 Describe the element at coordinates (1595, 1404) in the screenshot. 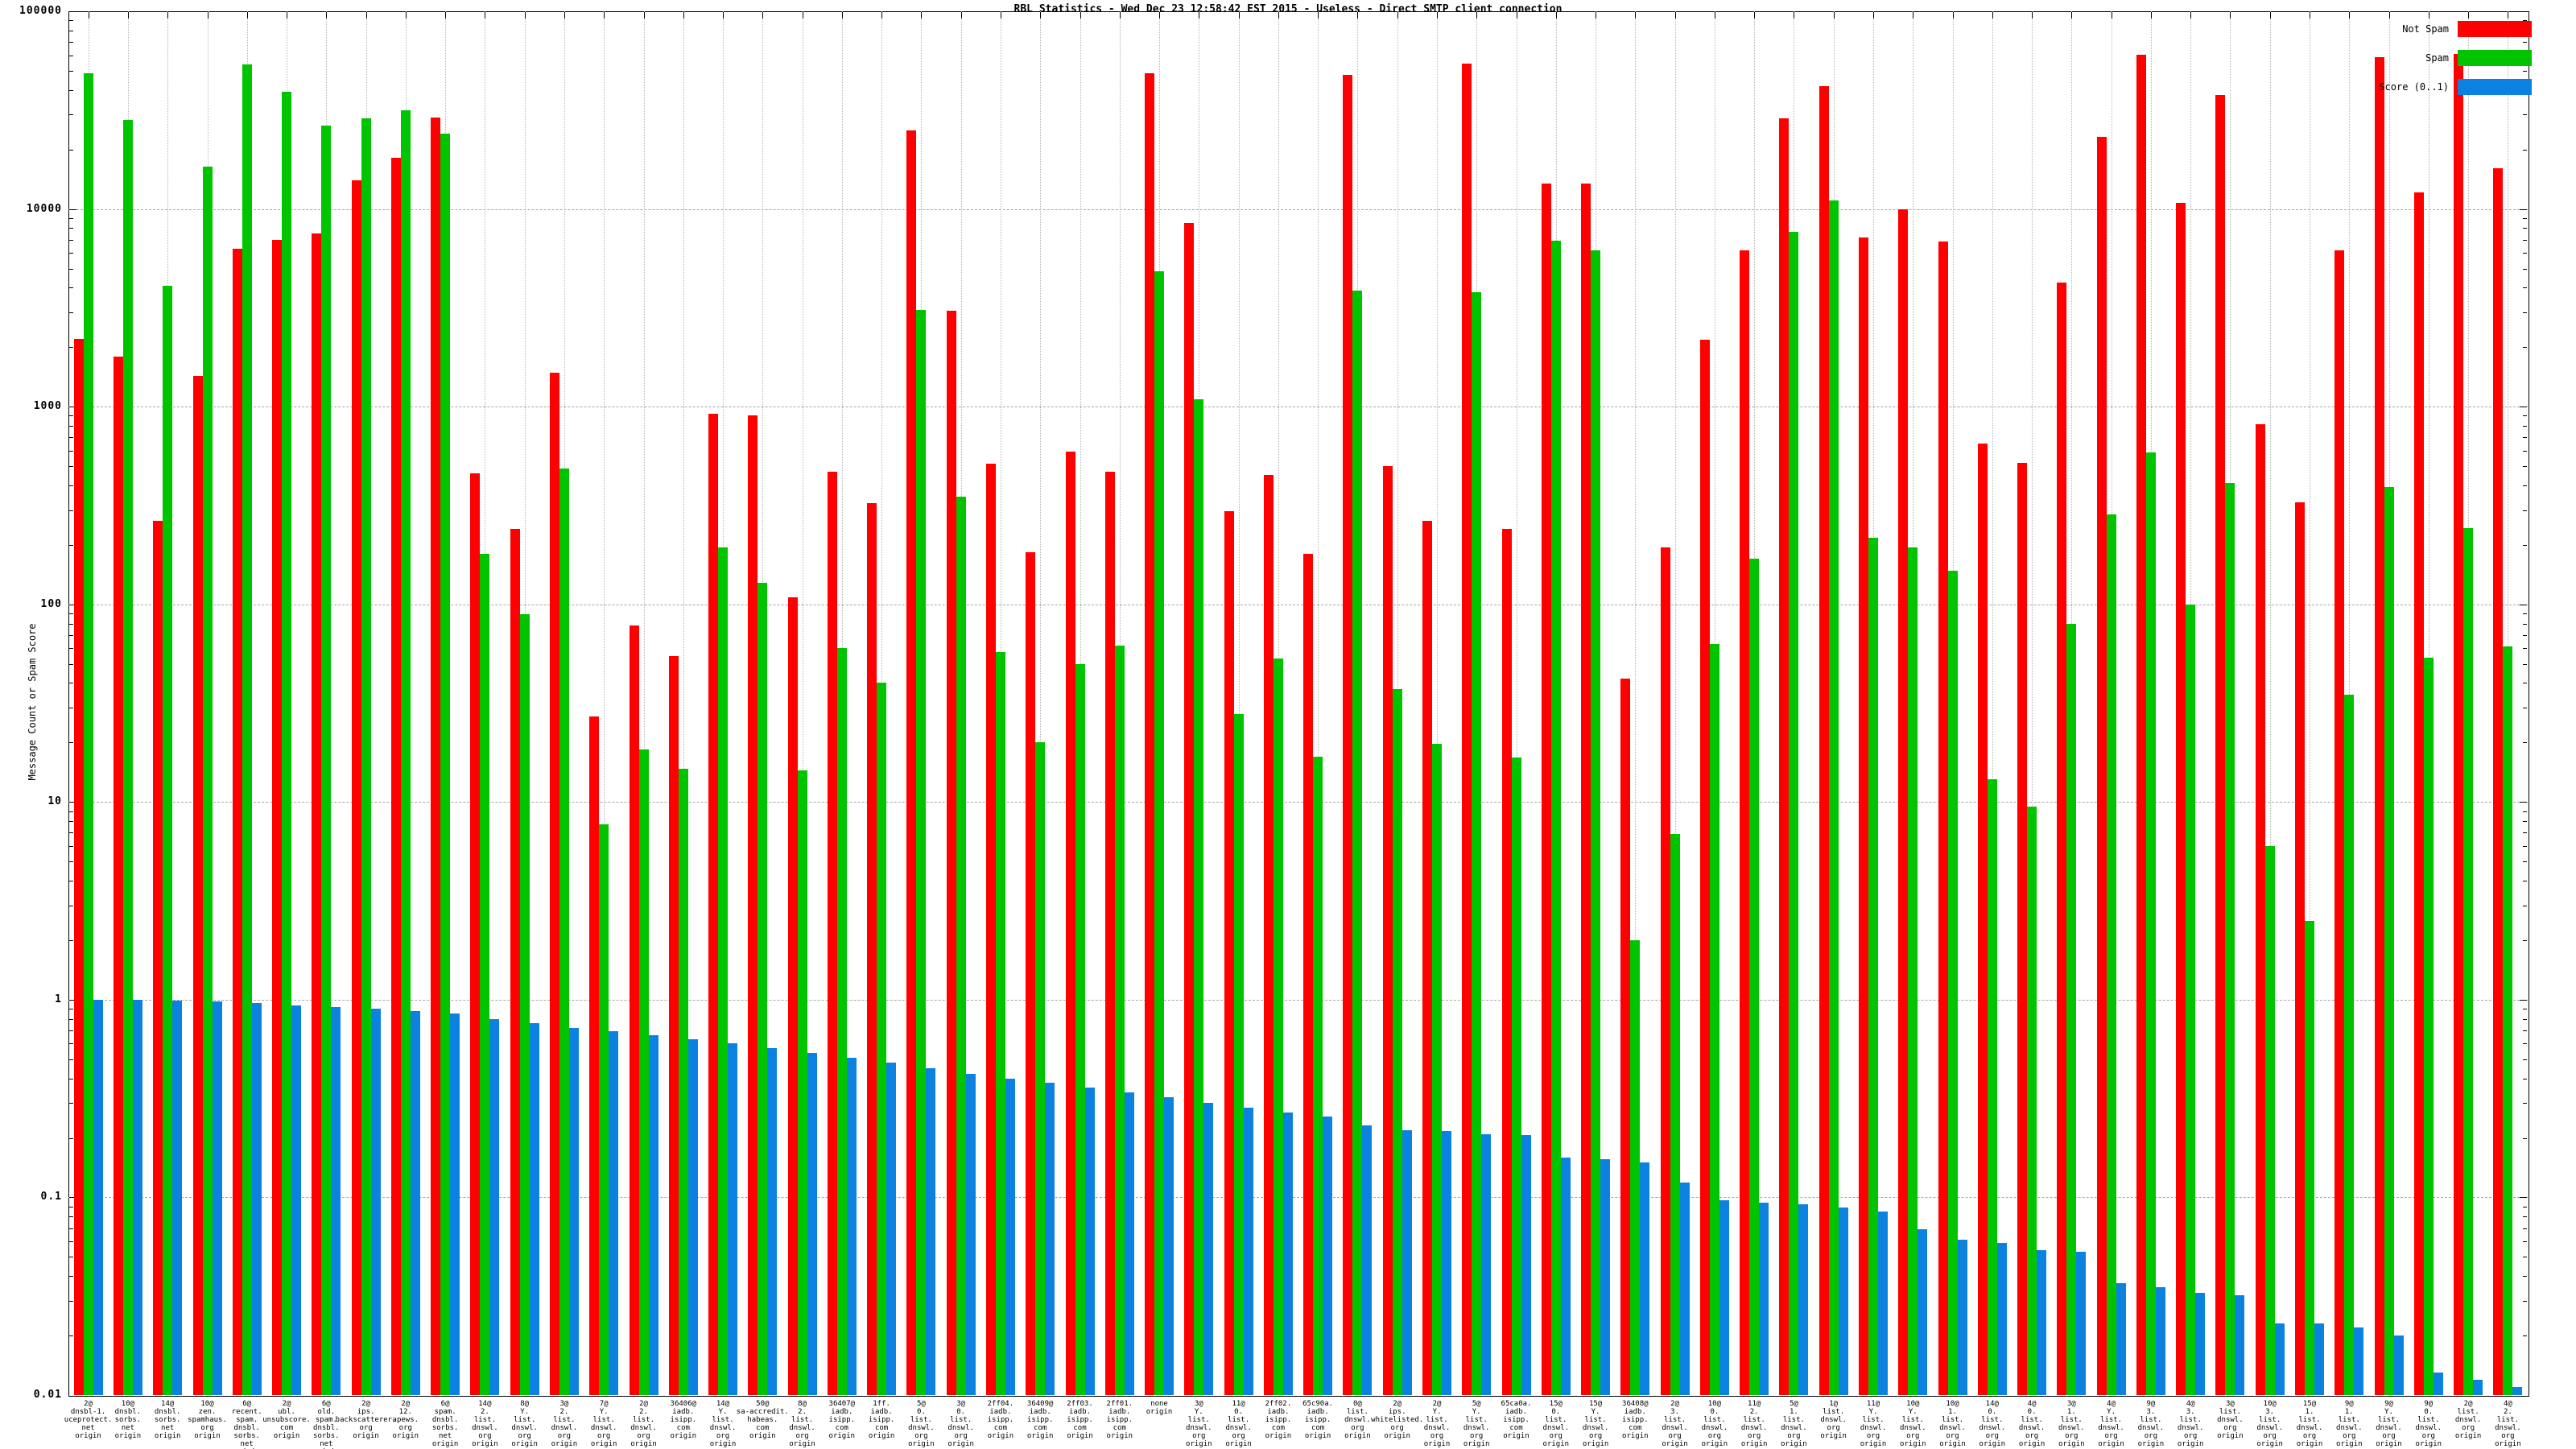

I see `x-tick-label-line: 15@` at that location.